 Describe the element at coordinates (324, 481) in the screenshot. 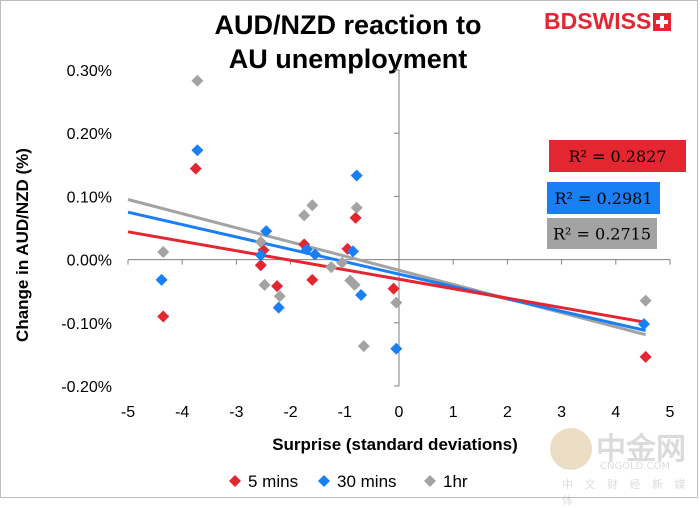

I see `legend-marker-30-mins` at that location.